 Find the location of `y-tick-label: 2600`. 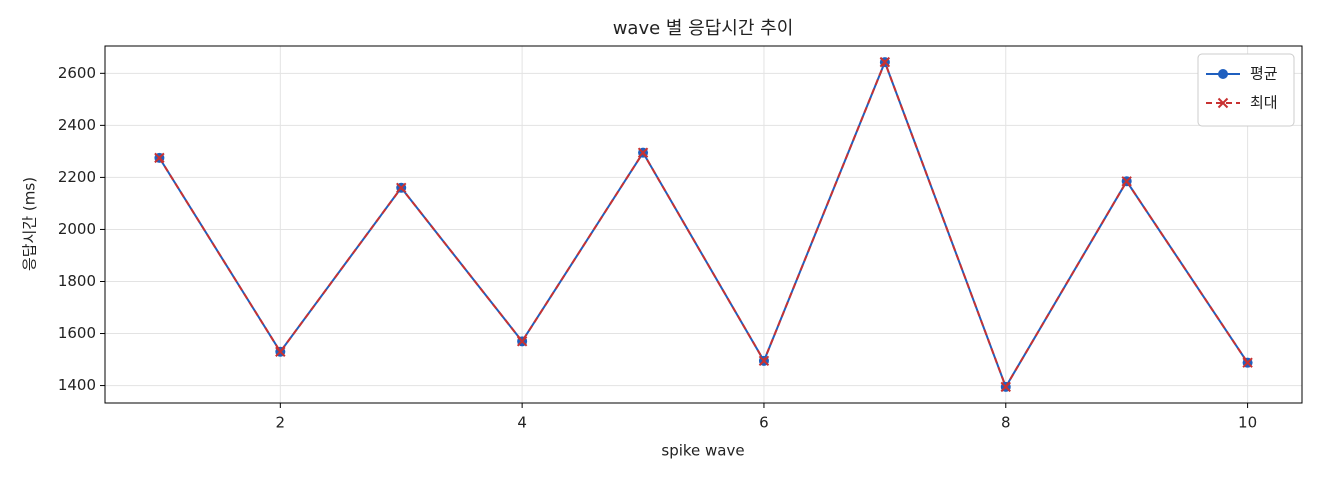

y-tick-label: 2600 is located at coordinates (77, 73).